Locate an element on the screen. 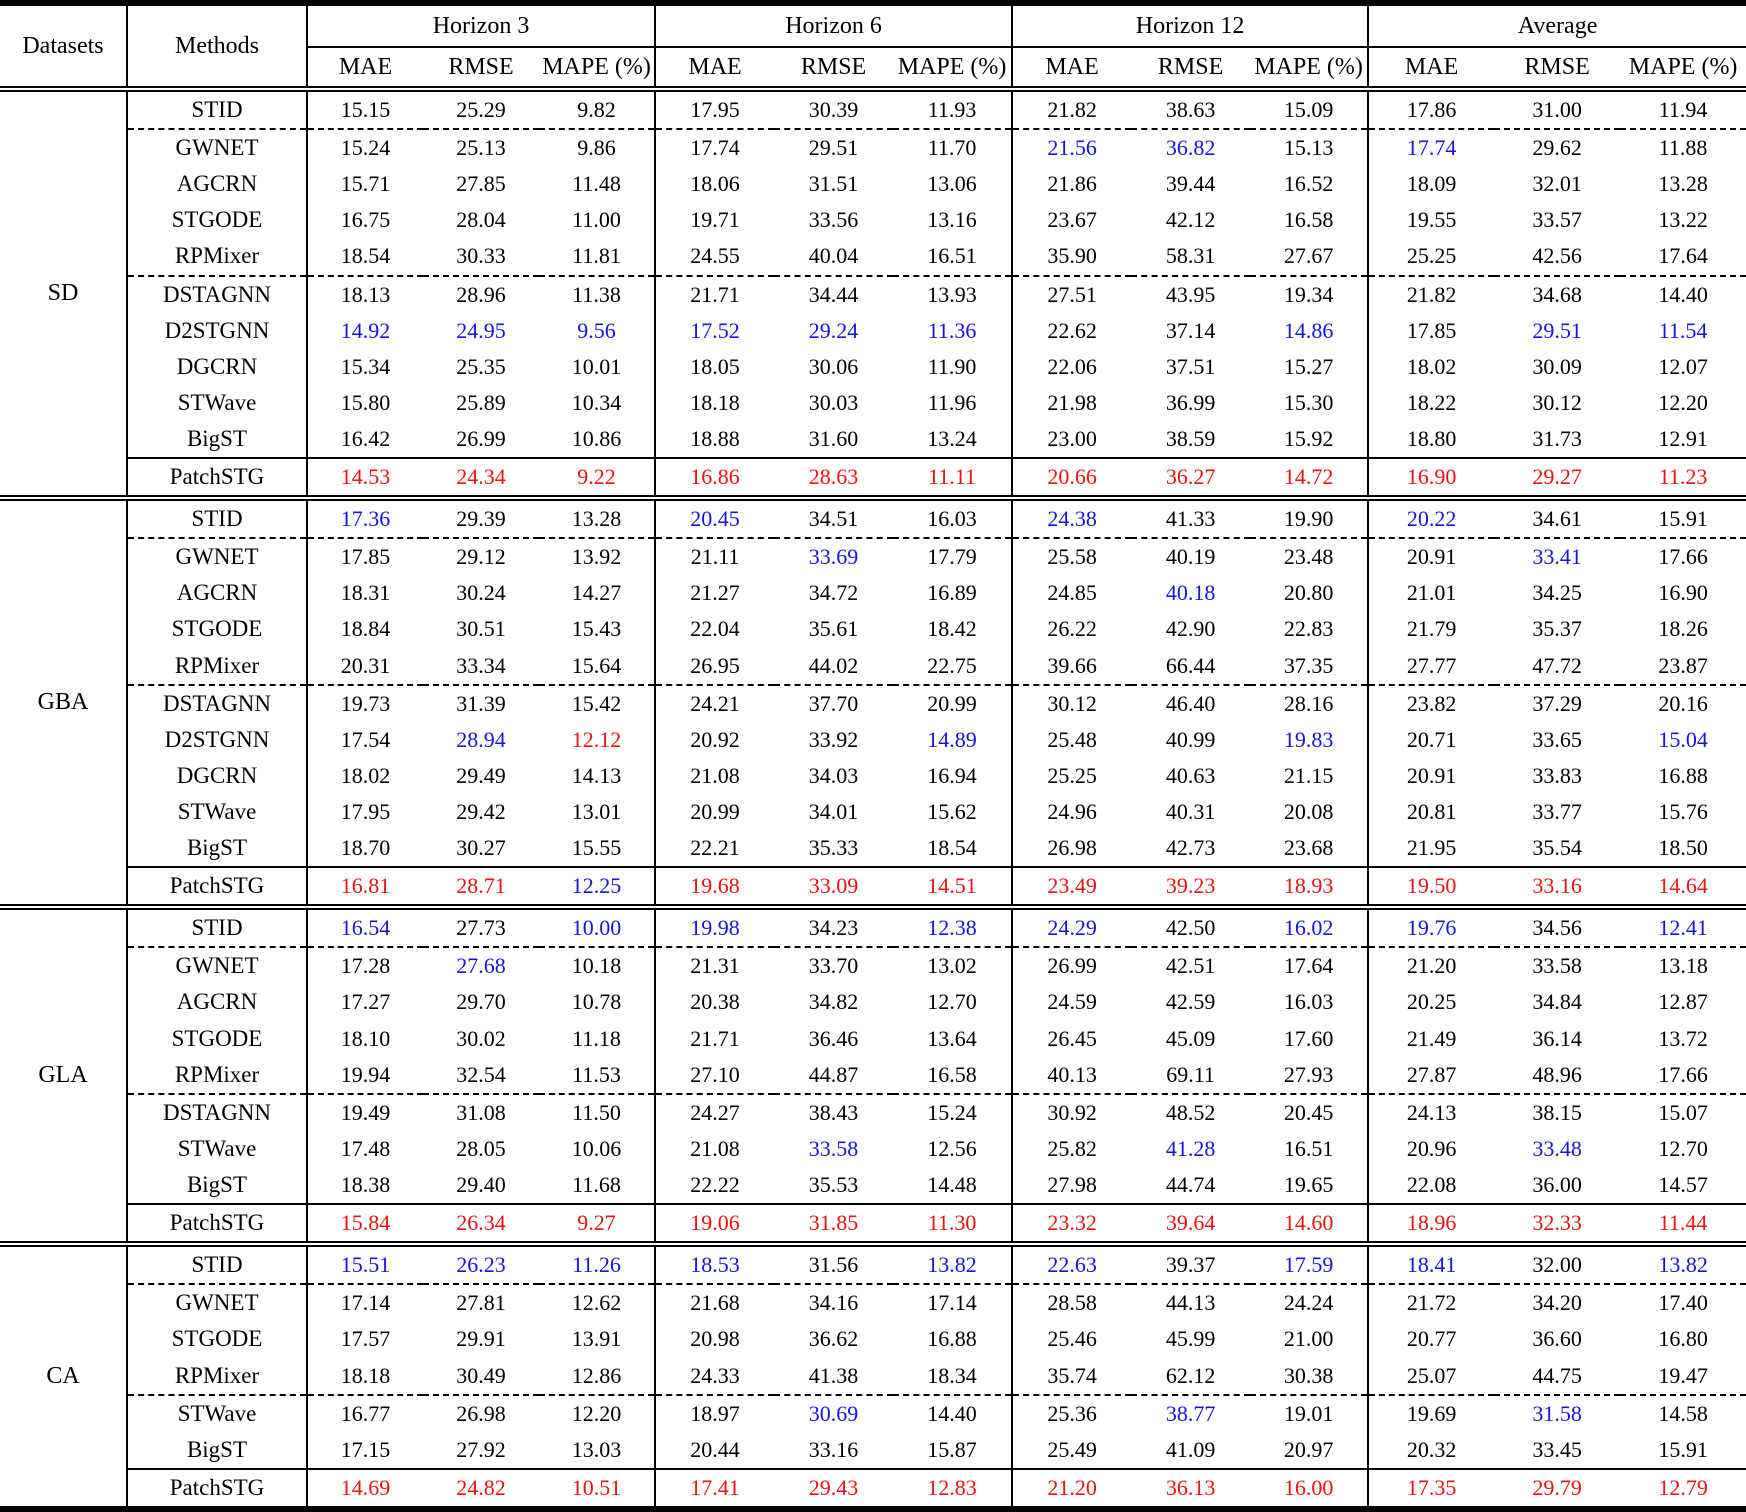  metric-value: 18.31 is located at coordinates (364, 593).